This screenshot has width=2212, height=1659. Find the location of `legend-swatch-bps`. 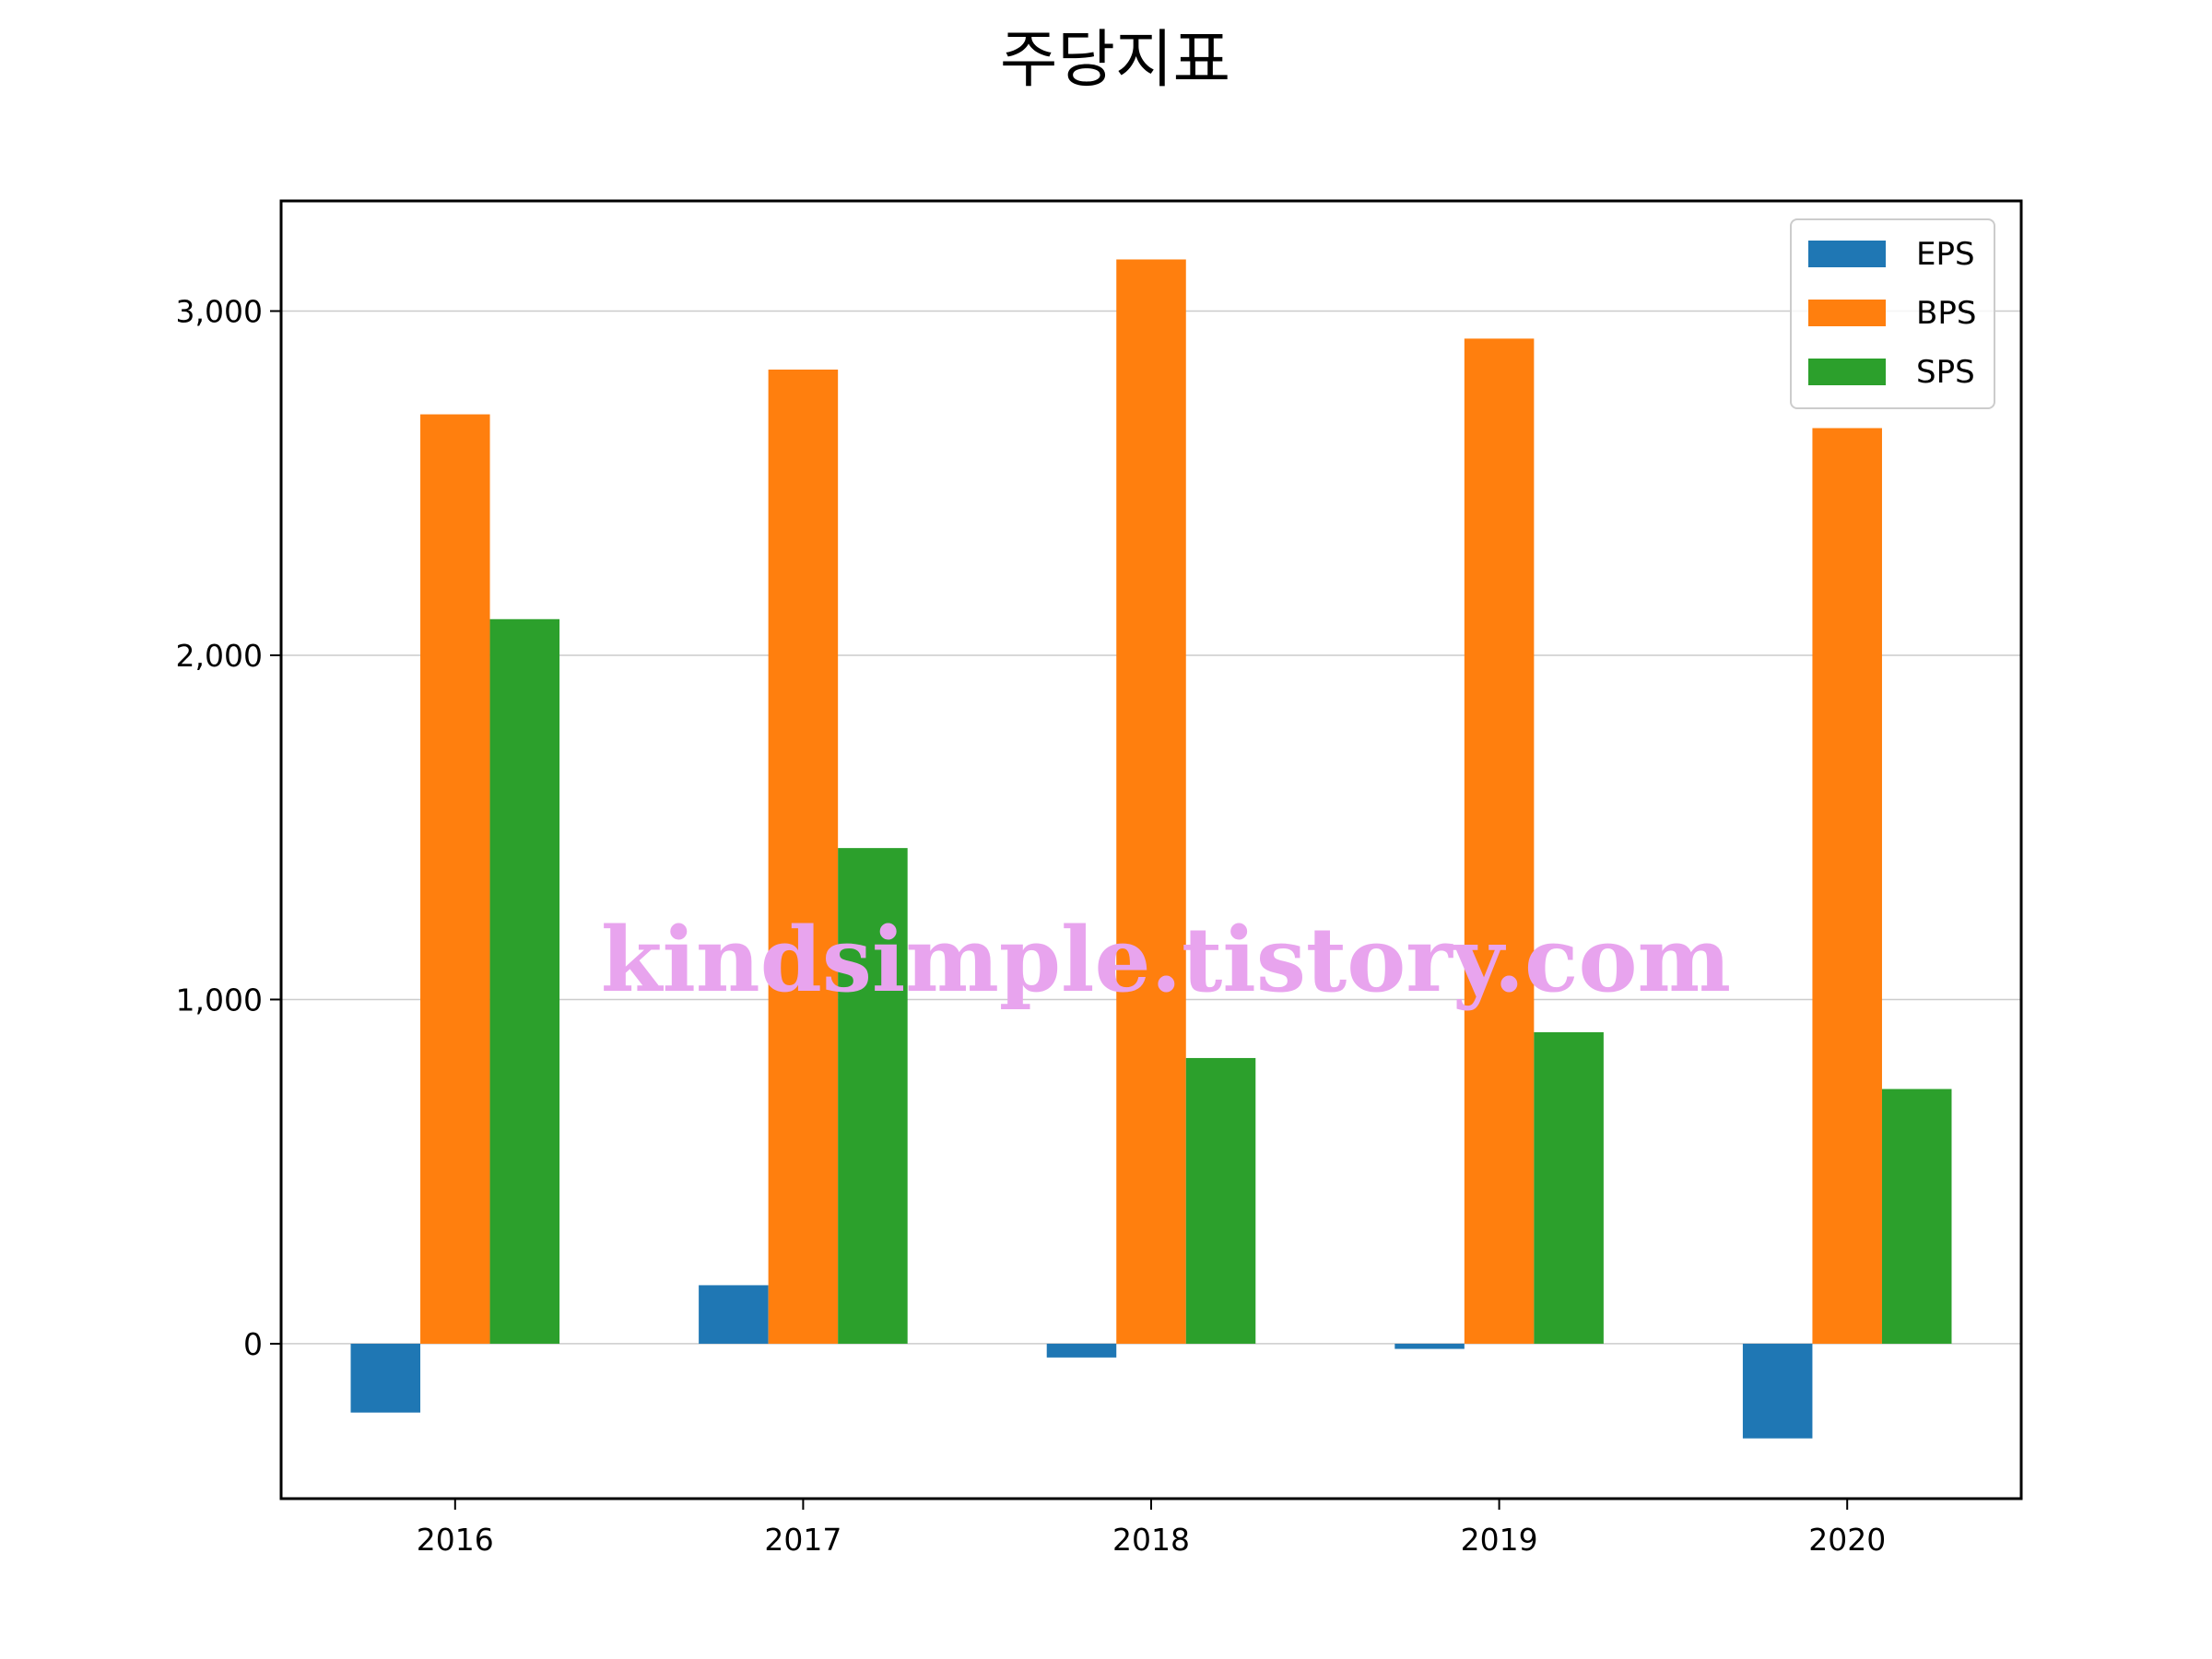

legend-swatch-bps is located at coordinates (1847, 313).